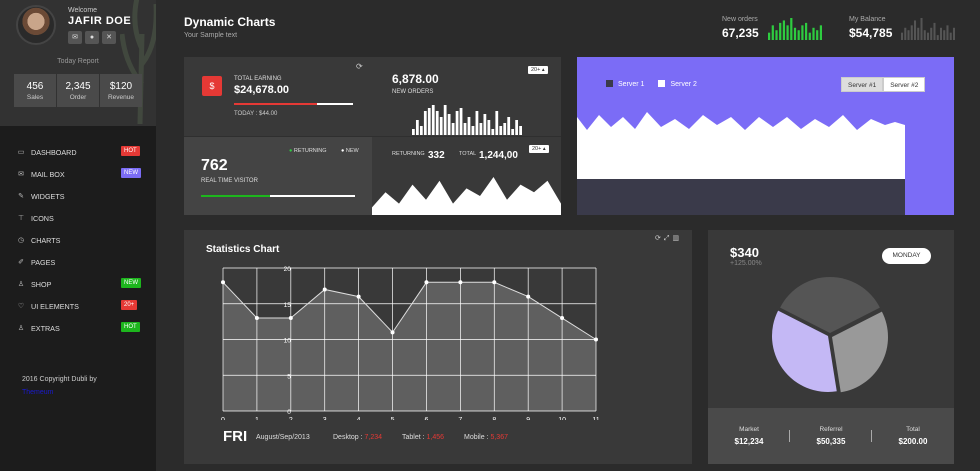 The height and width of the screenshot is (471, 980). Describe the element at coordinates (539, 149) in the screenshot. I see `returning-dropdown: 20+ ▴` at that location.